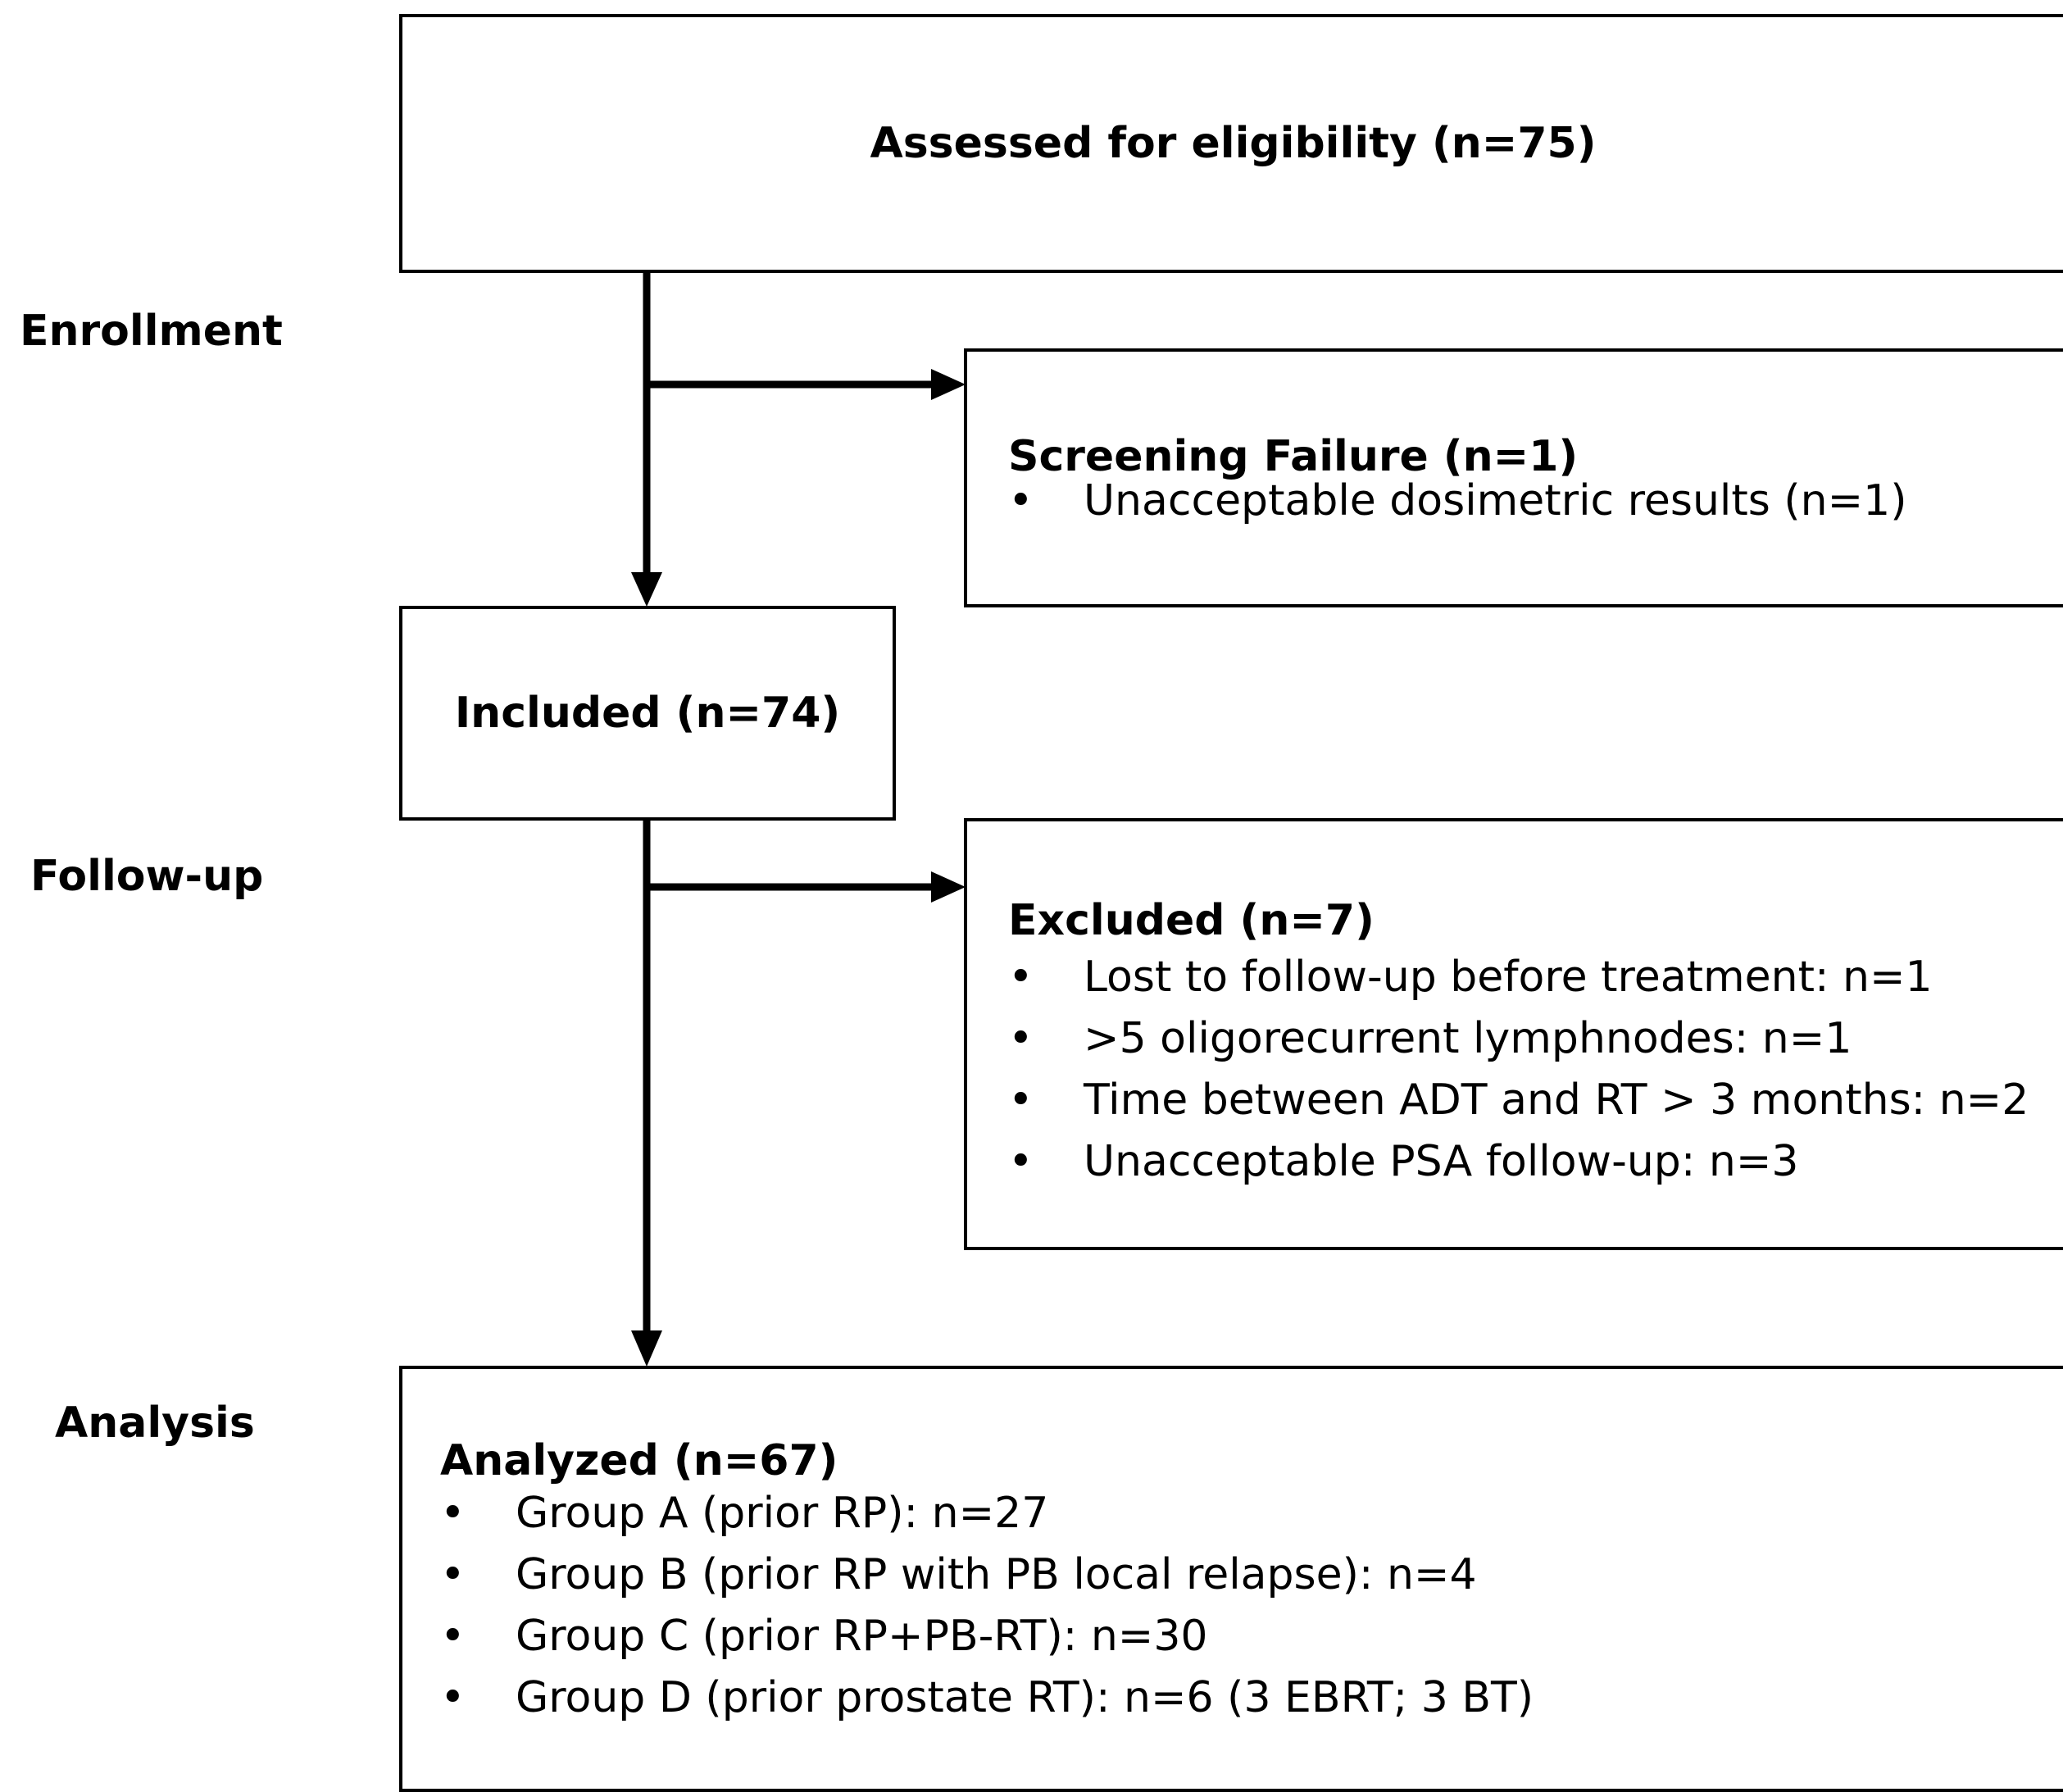 The height and width of the screenshot is (1792, 2063). I want to click on list-item: • Unacceptable PSA follow-up: n=3, so click(1518, 1162).